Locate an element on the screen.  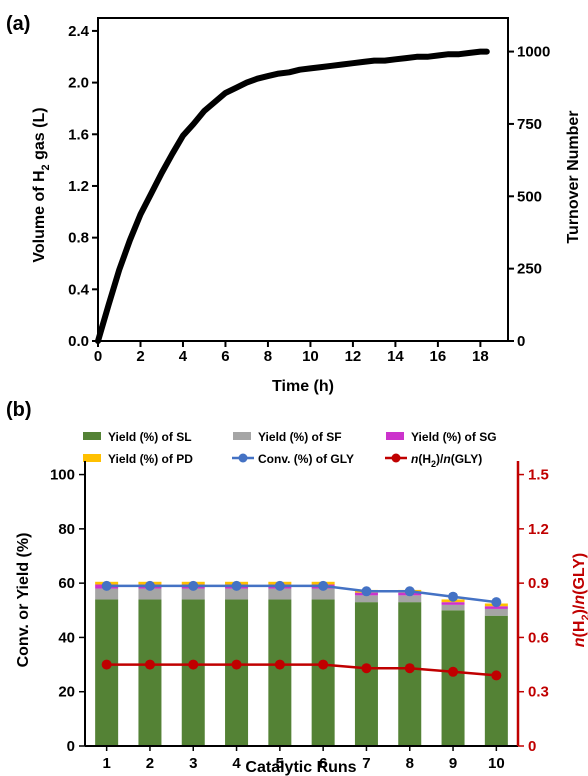
panel-a-y-label-tail: gas (L) is located at coordinates (39, 135).